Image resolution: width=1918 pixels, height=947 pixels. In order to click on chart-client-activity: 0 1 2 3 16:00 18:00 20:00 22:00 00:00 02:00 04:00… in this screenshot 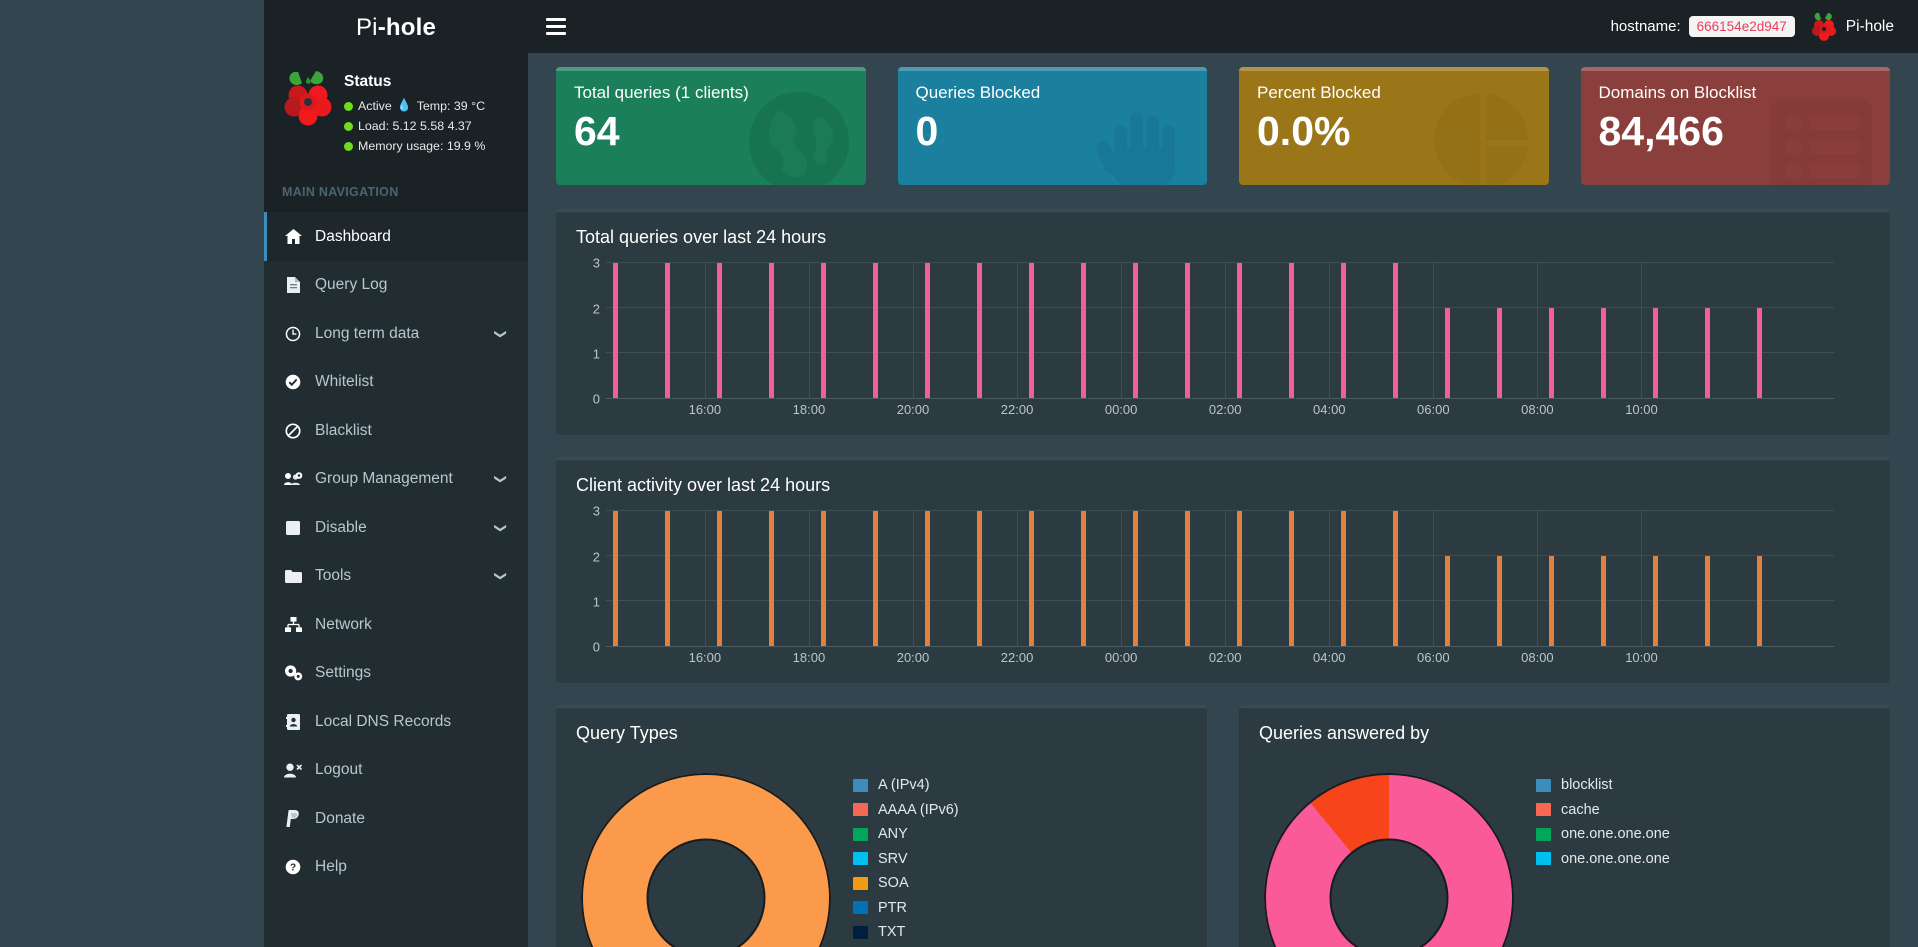, I will do `click(1227, 586)`.